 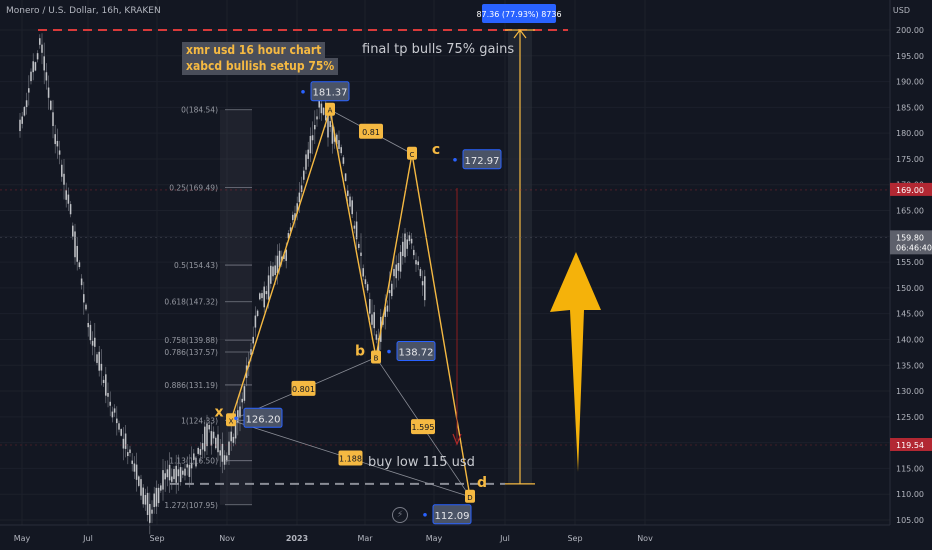 I want to click on y-tick-label: 185.00, so click(x=910, y=107).